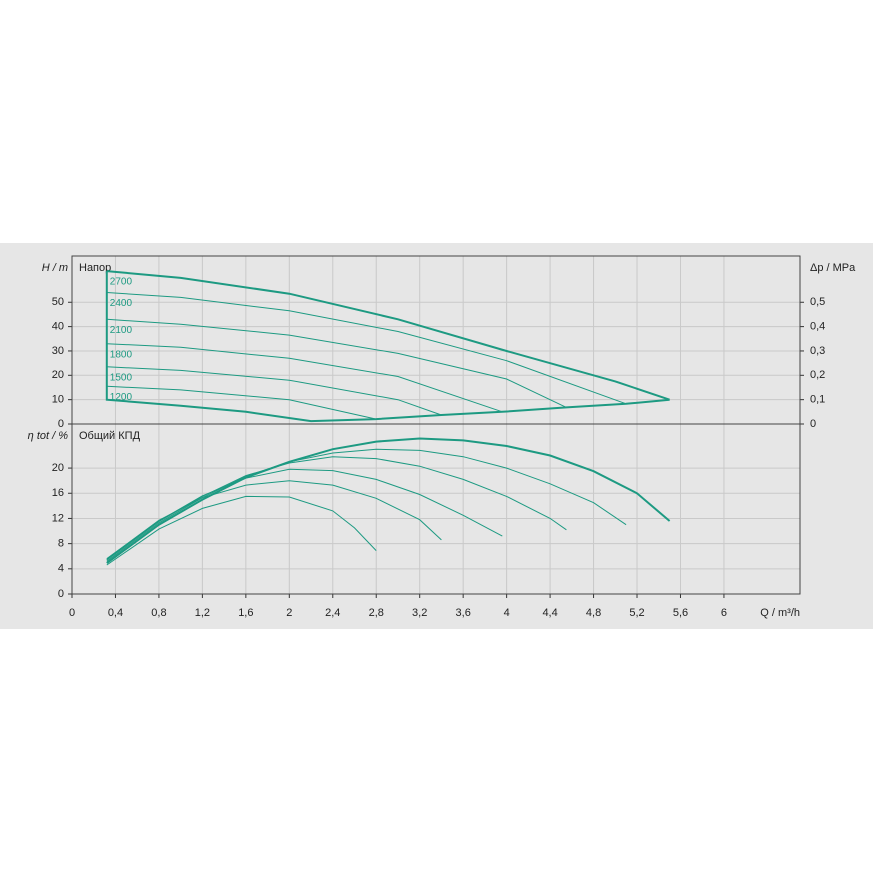 The image size is (873, 878). Describe the element at coordinates (58, 493) in the screenshot. I see `y-tick-label: 16` at that location.